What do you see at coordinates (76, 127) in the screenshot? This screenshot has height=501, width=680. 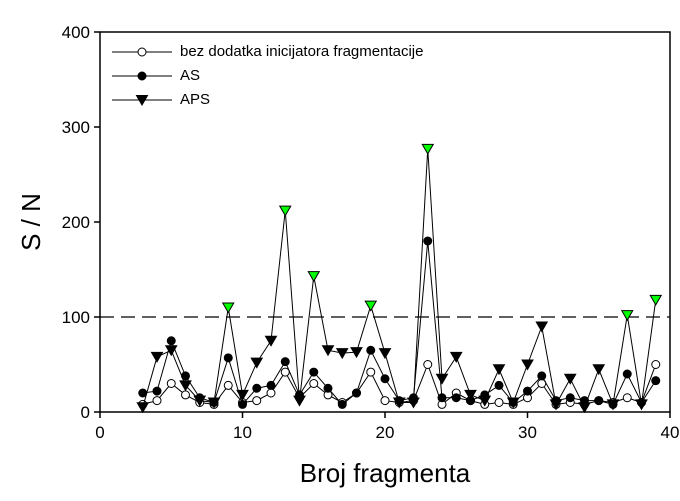 I see `y-tick-label: 300` at bounding box center [76, 127].